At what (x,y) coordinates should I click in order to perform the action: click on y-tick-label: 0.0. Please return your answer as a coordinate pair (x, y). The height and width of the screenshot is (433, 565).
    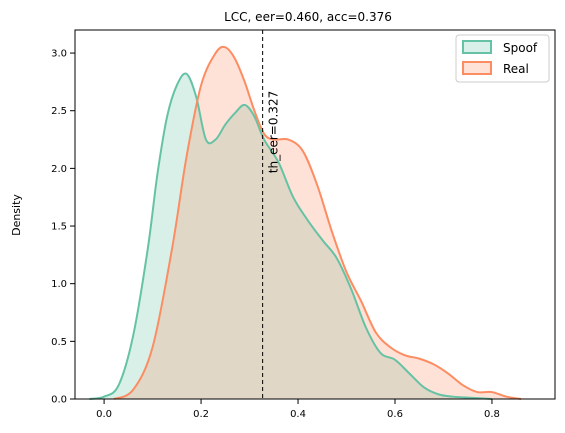
    Looking at the image, I should click on (59, 400).